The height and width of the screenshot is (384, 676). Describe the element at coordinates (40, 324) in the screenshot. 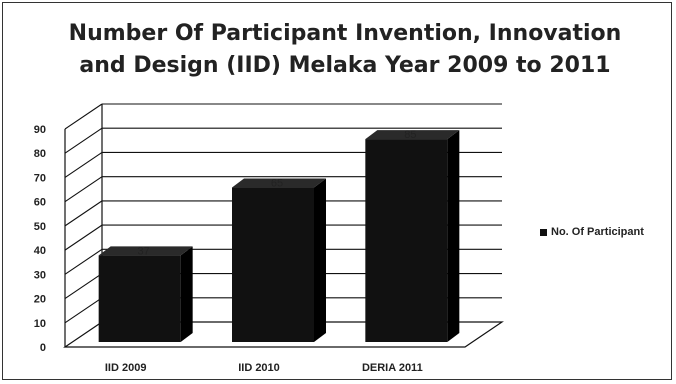

I see `y-tick-label: 10` at that location.